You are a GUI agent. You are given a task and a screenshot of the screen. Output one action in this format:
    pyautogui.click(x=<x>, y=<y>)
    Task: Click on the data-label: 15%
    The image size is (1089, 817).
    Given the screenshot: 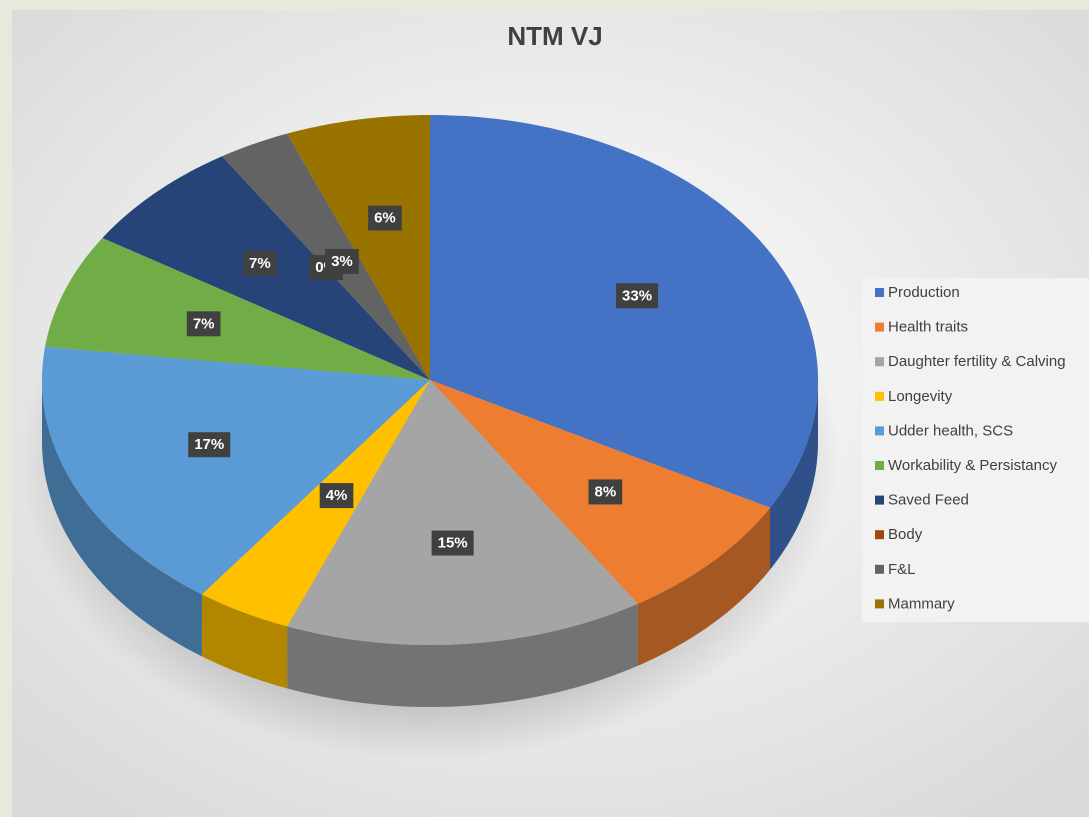 What is the action you would take?
    pyautogui.click(x=453, y=543)
    